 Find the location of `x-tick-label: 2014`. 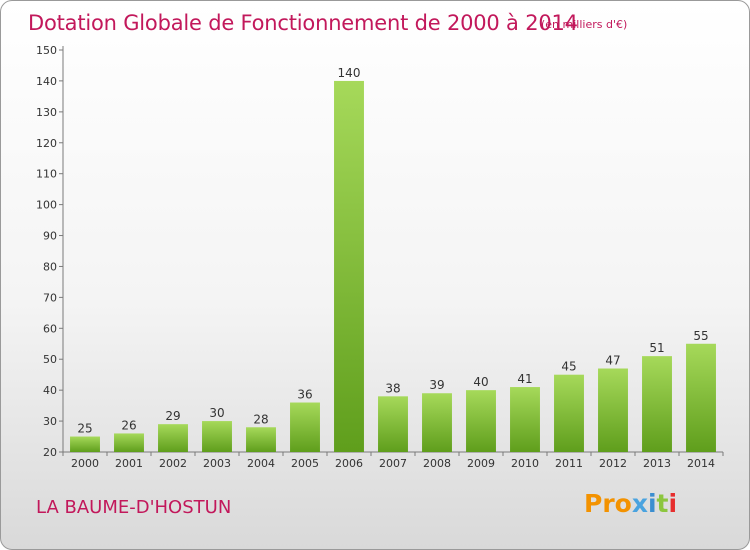

x-tick-label: 2014 is located at coordinates (701, 463).